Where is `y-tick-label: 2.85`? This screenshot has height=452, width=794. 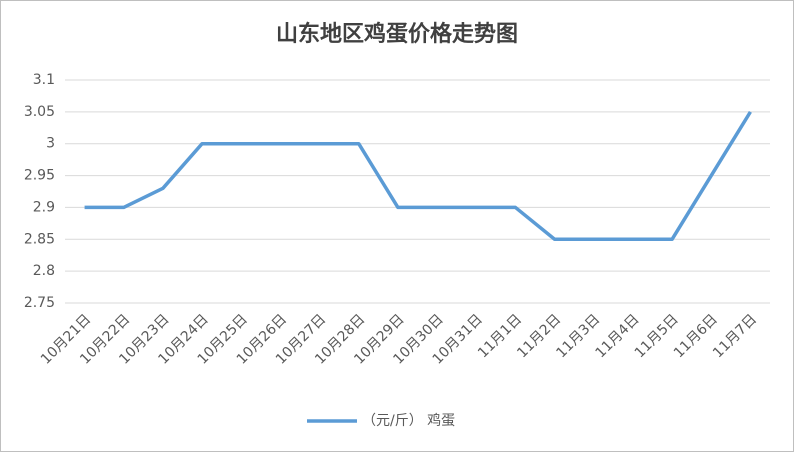 y-tick-label: 2.85 is located at coordinates (39, 239).